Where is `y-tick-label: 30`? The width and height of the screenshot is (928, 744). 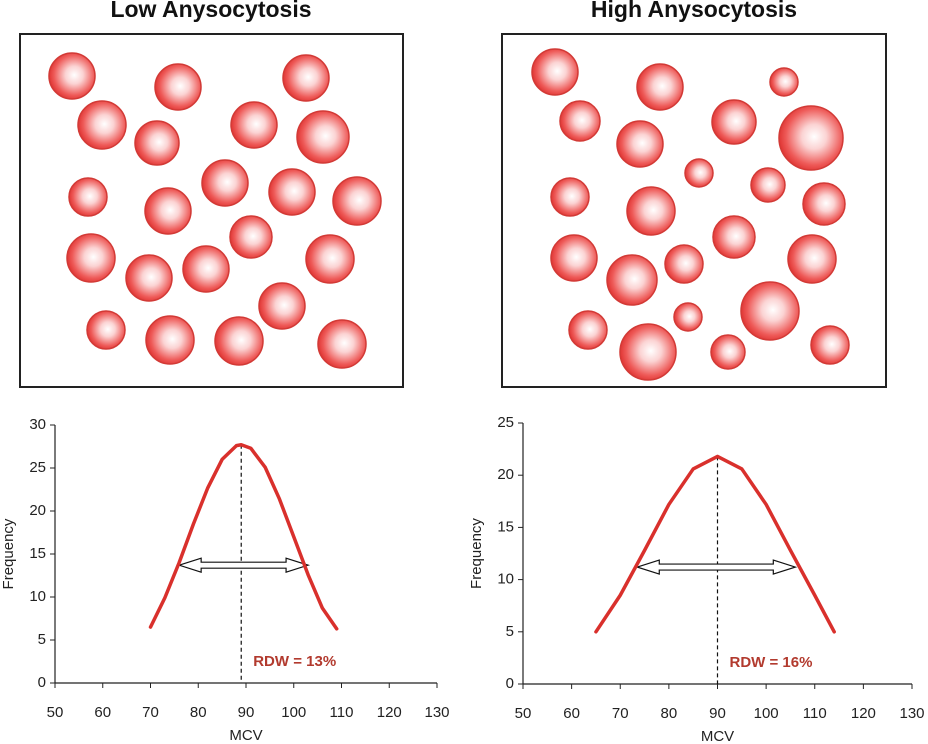 y-tick-label: 30 is located at coordinates (37, 424).